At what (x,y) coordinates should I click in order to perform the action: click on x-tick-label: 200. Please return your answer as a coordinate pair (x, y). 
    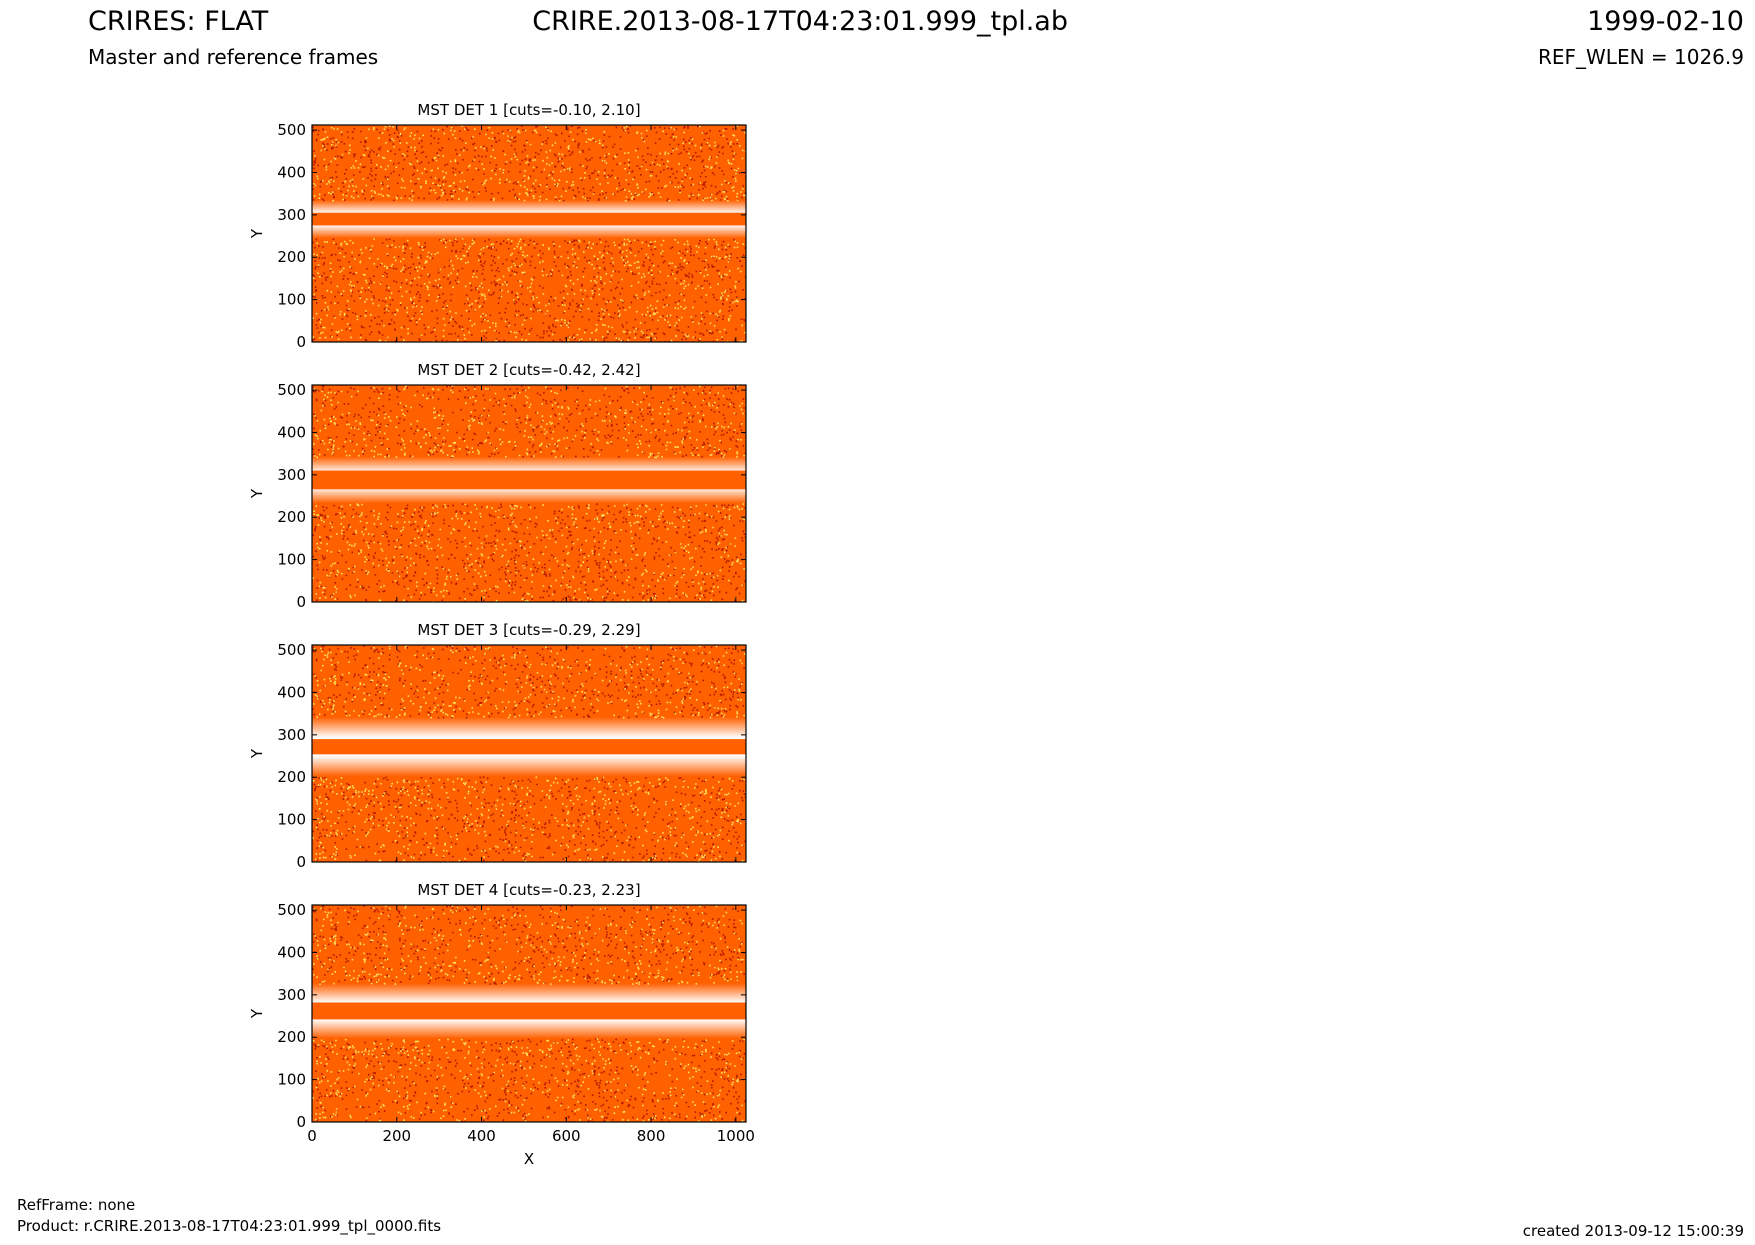
    Looking at the image, I should click on (396, 1136).